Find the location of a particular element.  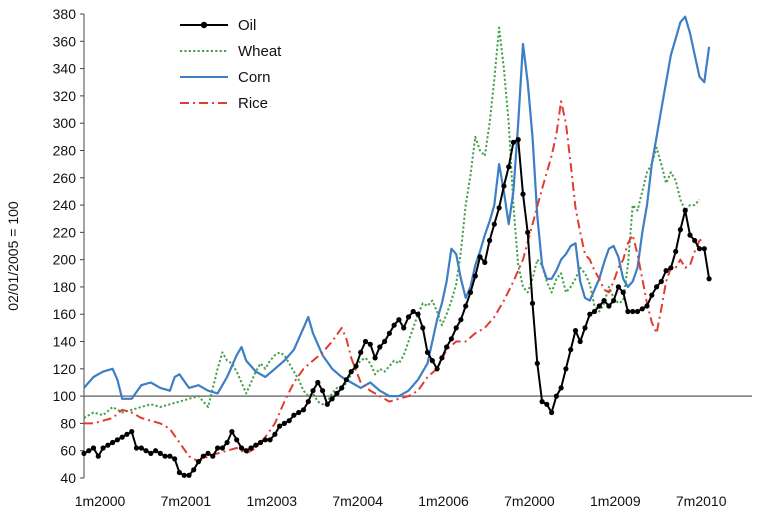

legend-label-corn: Corn is located at coordinates (254, 77).